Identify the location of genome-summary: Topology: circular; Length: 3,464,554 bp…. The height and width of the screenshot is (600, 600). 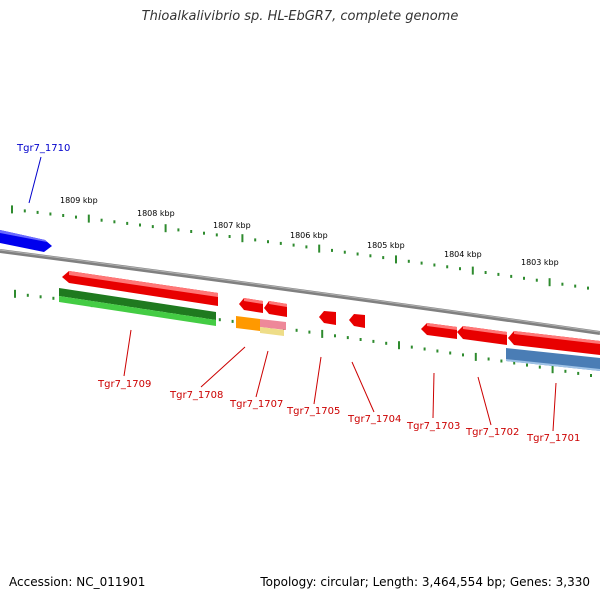
(425, 582).